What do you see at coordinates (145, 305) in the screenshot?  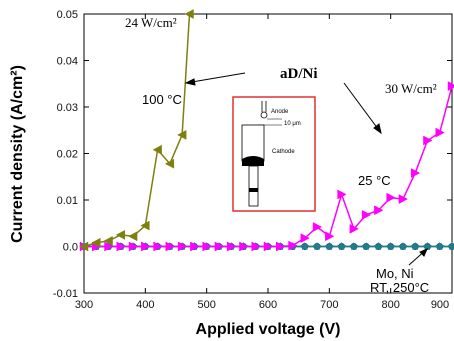 I see `x-tick-label: 400` at bounding box center [145, 305].